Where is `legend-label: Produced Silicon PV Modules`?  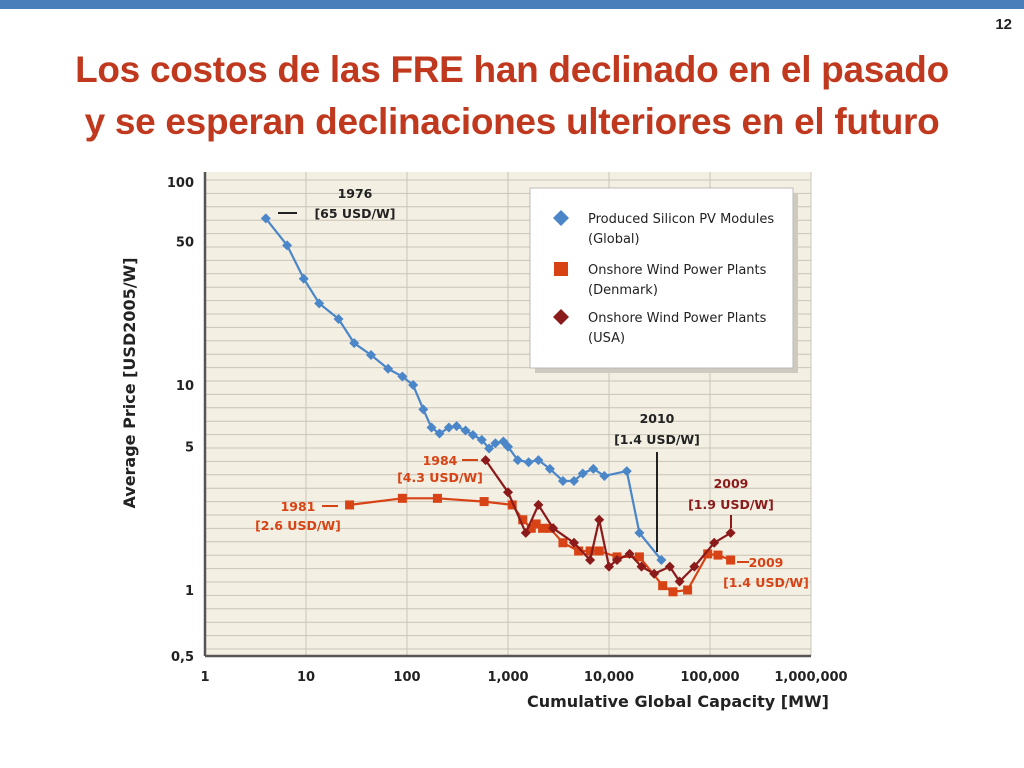
legend-label: Produced Silicon PV Modules is located at coordinates (681, 219).